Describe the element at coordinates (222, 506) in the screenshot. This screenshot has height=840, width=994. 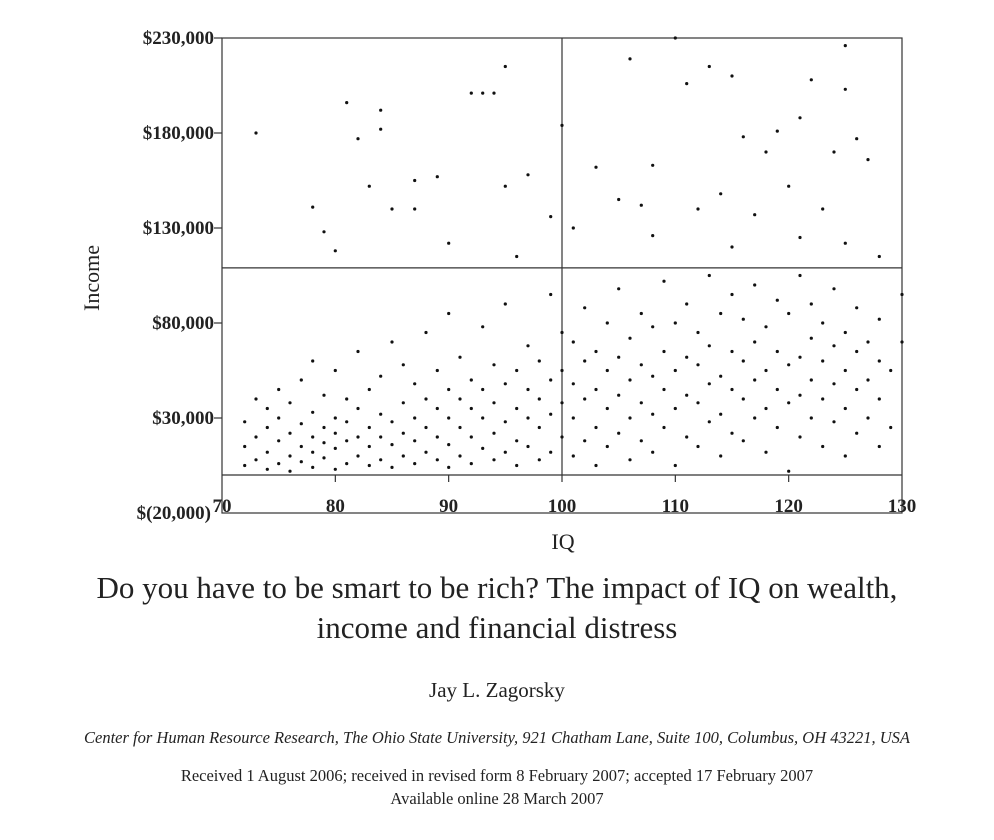
I see `x-tick-label: 70` at that location.